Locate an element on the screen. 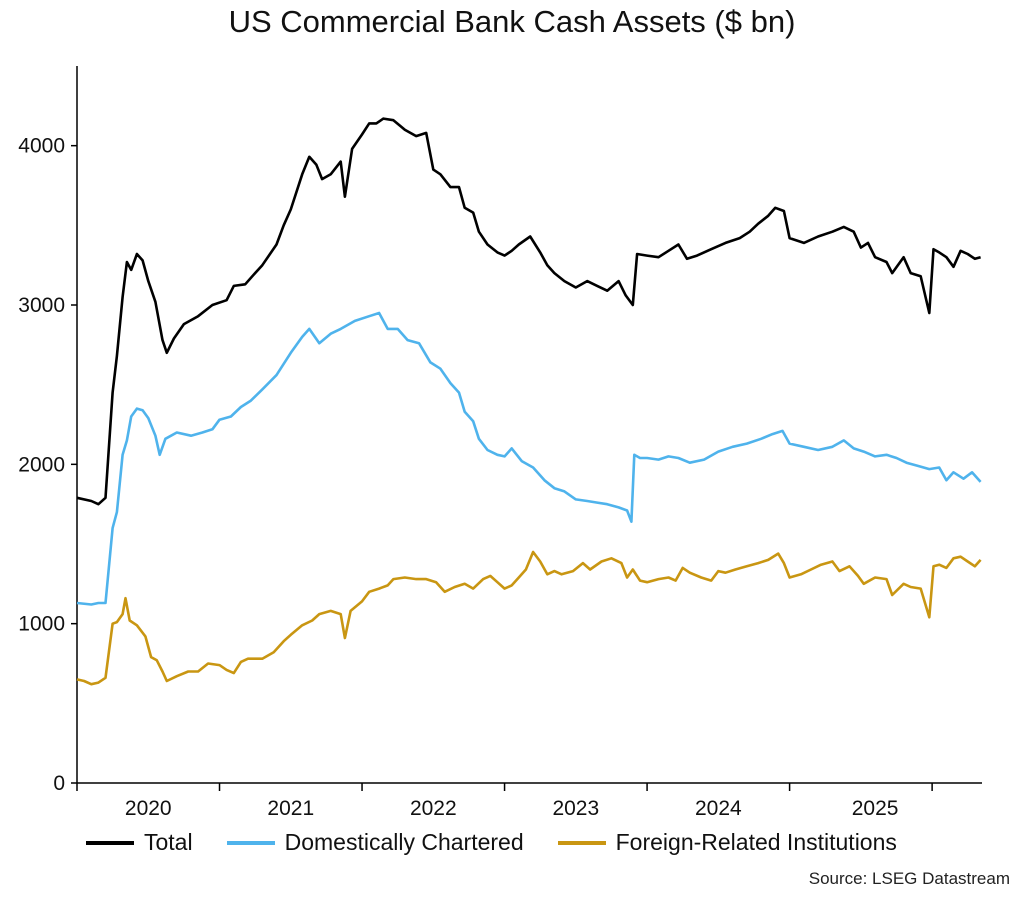 This screenshot has height=897, width=1024. chart-title: US Commercial Bank Cash Assets ($ bn) is located at coordinates (512, 21).